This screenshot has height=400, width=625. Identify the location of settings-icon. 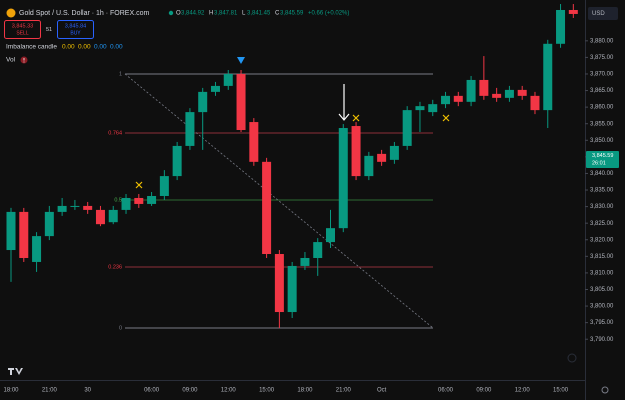
(605, 390).